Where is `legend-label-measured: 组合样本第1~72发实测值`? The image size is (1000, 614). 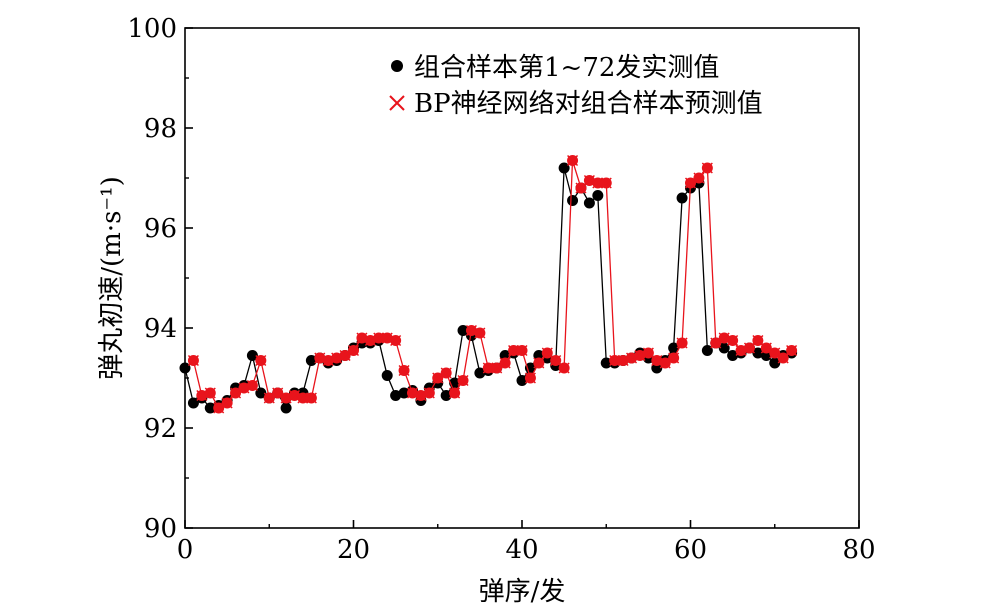
legend-label-measured: 组合样本第1~72发实测值 is located at coordinates (566, 68).